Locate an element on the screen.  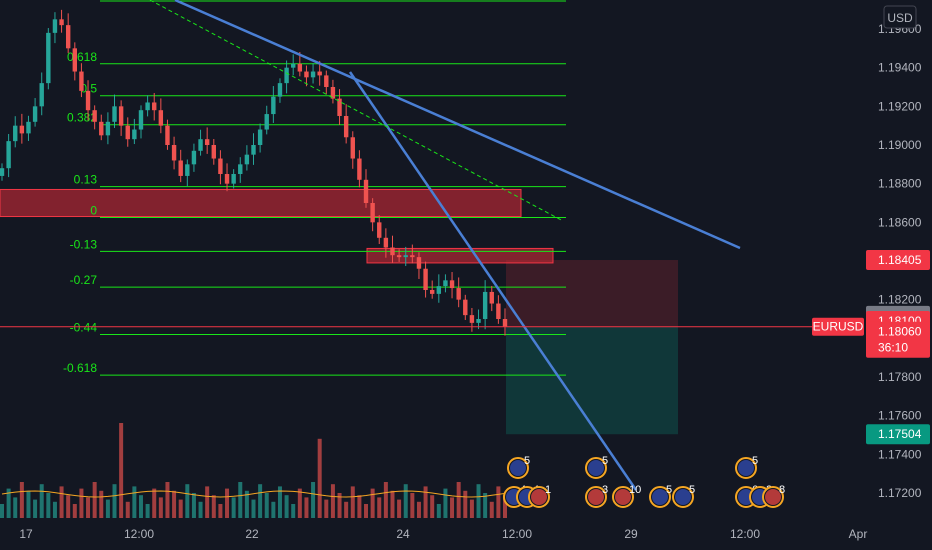
time-tick: 22 is located at coordinates (252, 534).